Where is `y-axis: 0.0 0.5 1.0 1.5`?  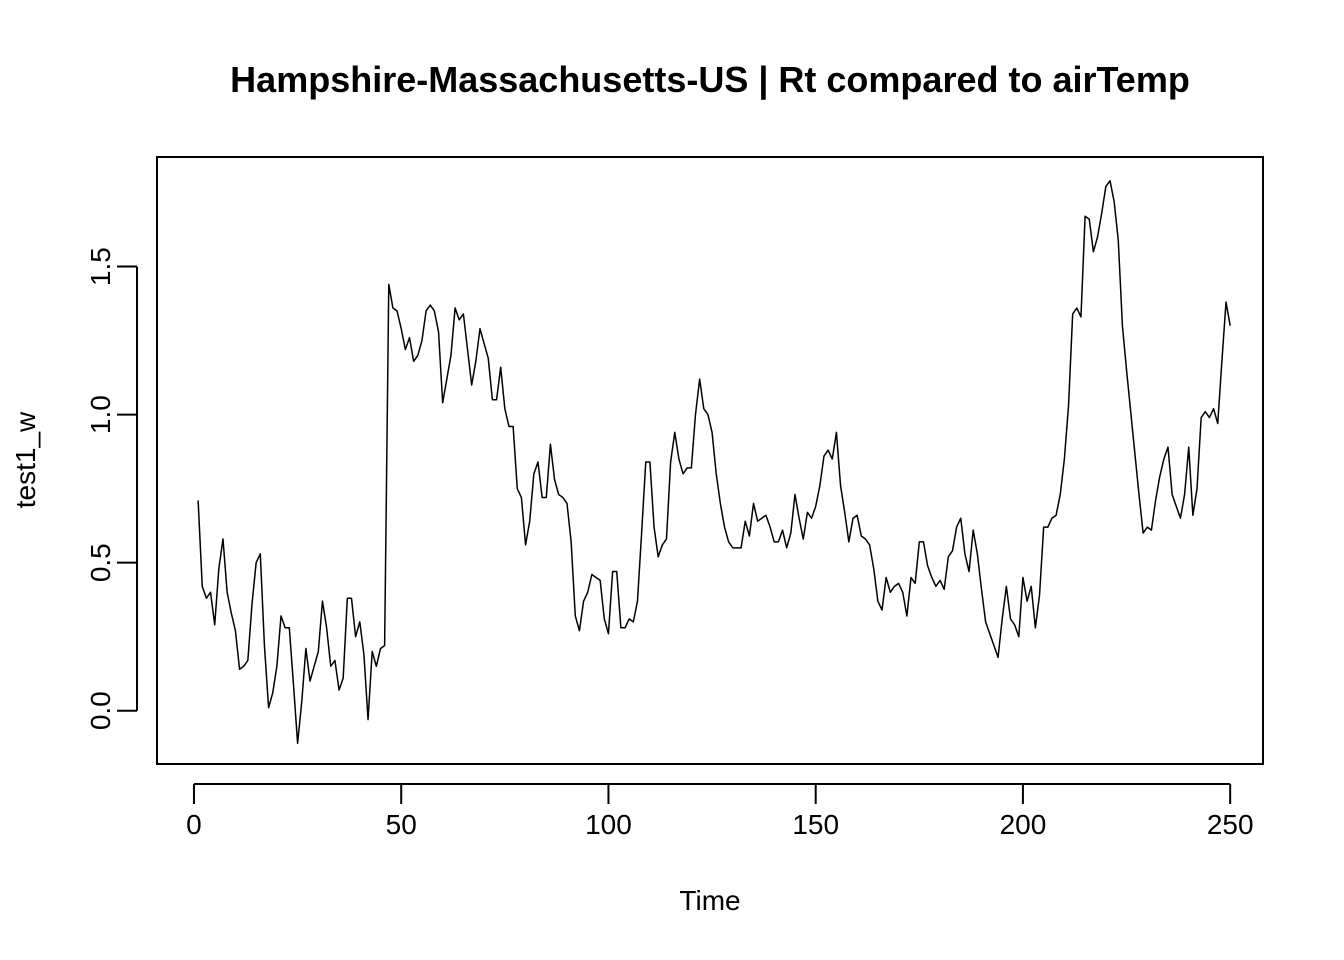
y-axis: 0.0 0.5 1.0 1.5 is located at coordinates (111, 488).